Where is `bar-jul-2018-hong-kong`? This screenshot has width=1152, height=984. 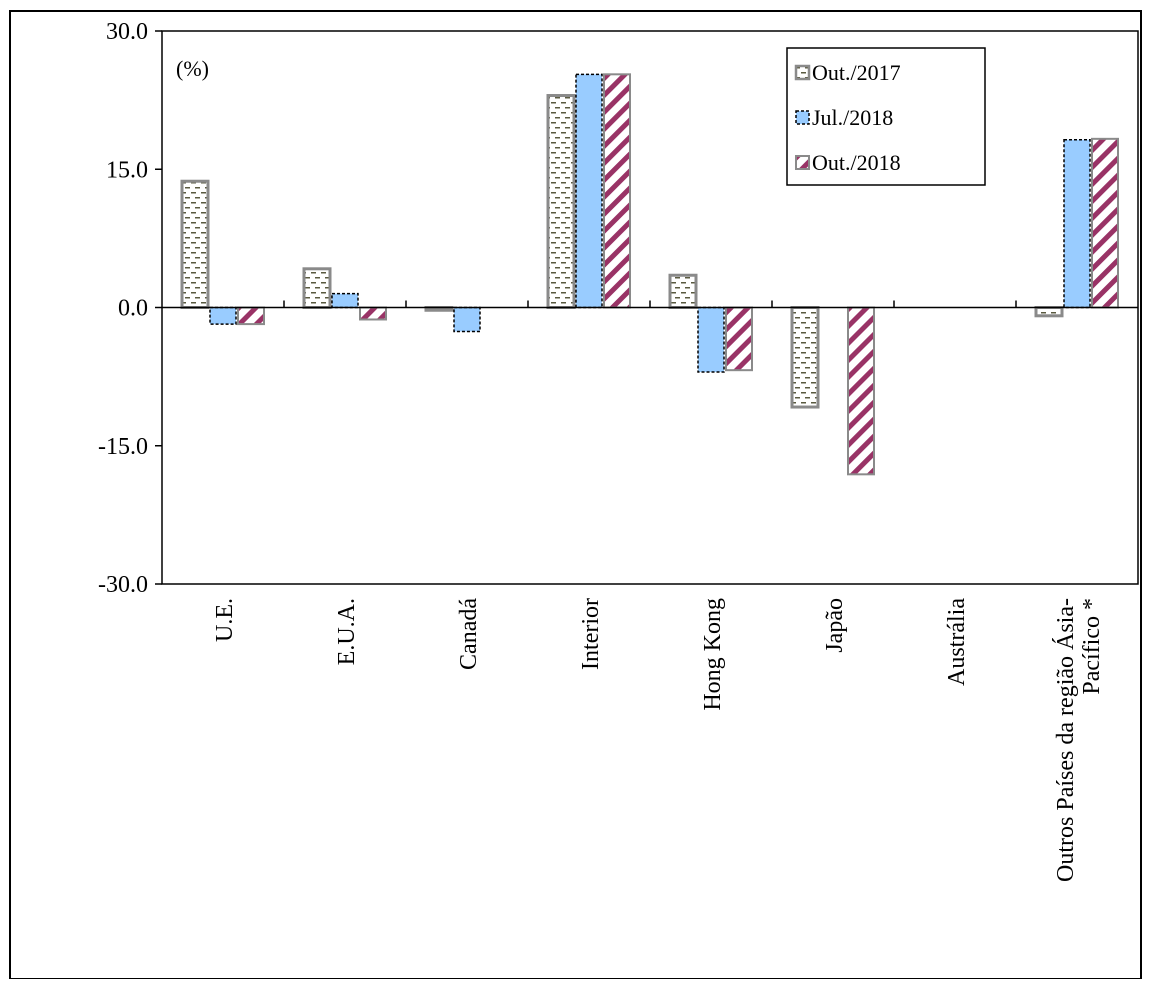
bar-jul-2018-hong-kong is located at coordinates (711, 339).